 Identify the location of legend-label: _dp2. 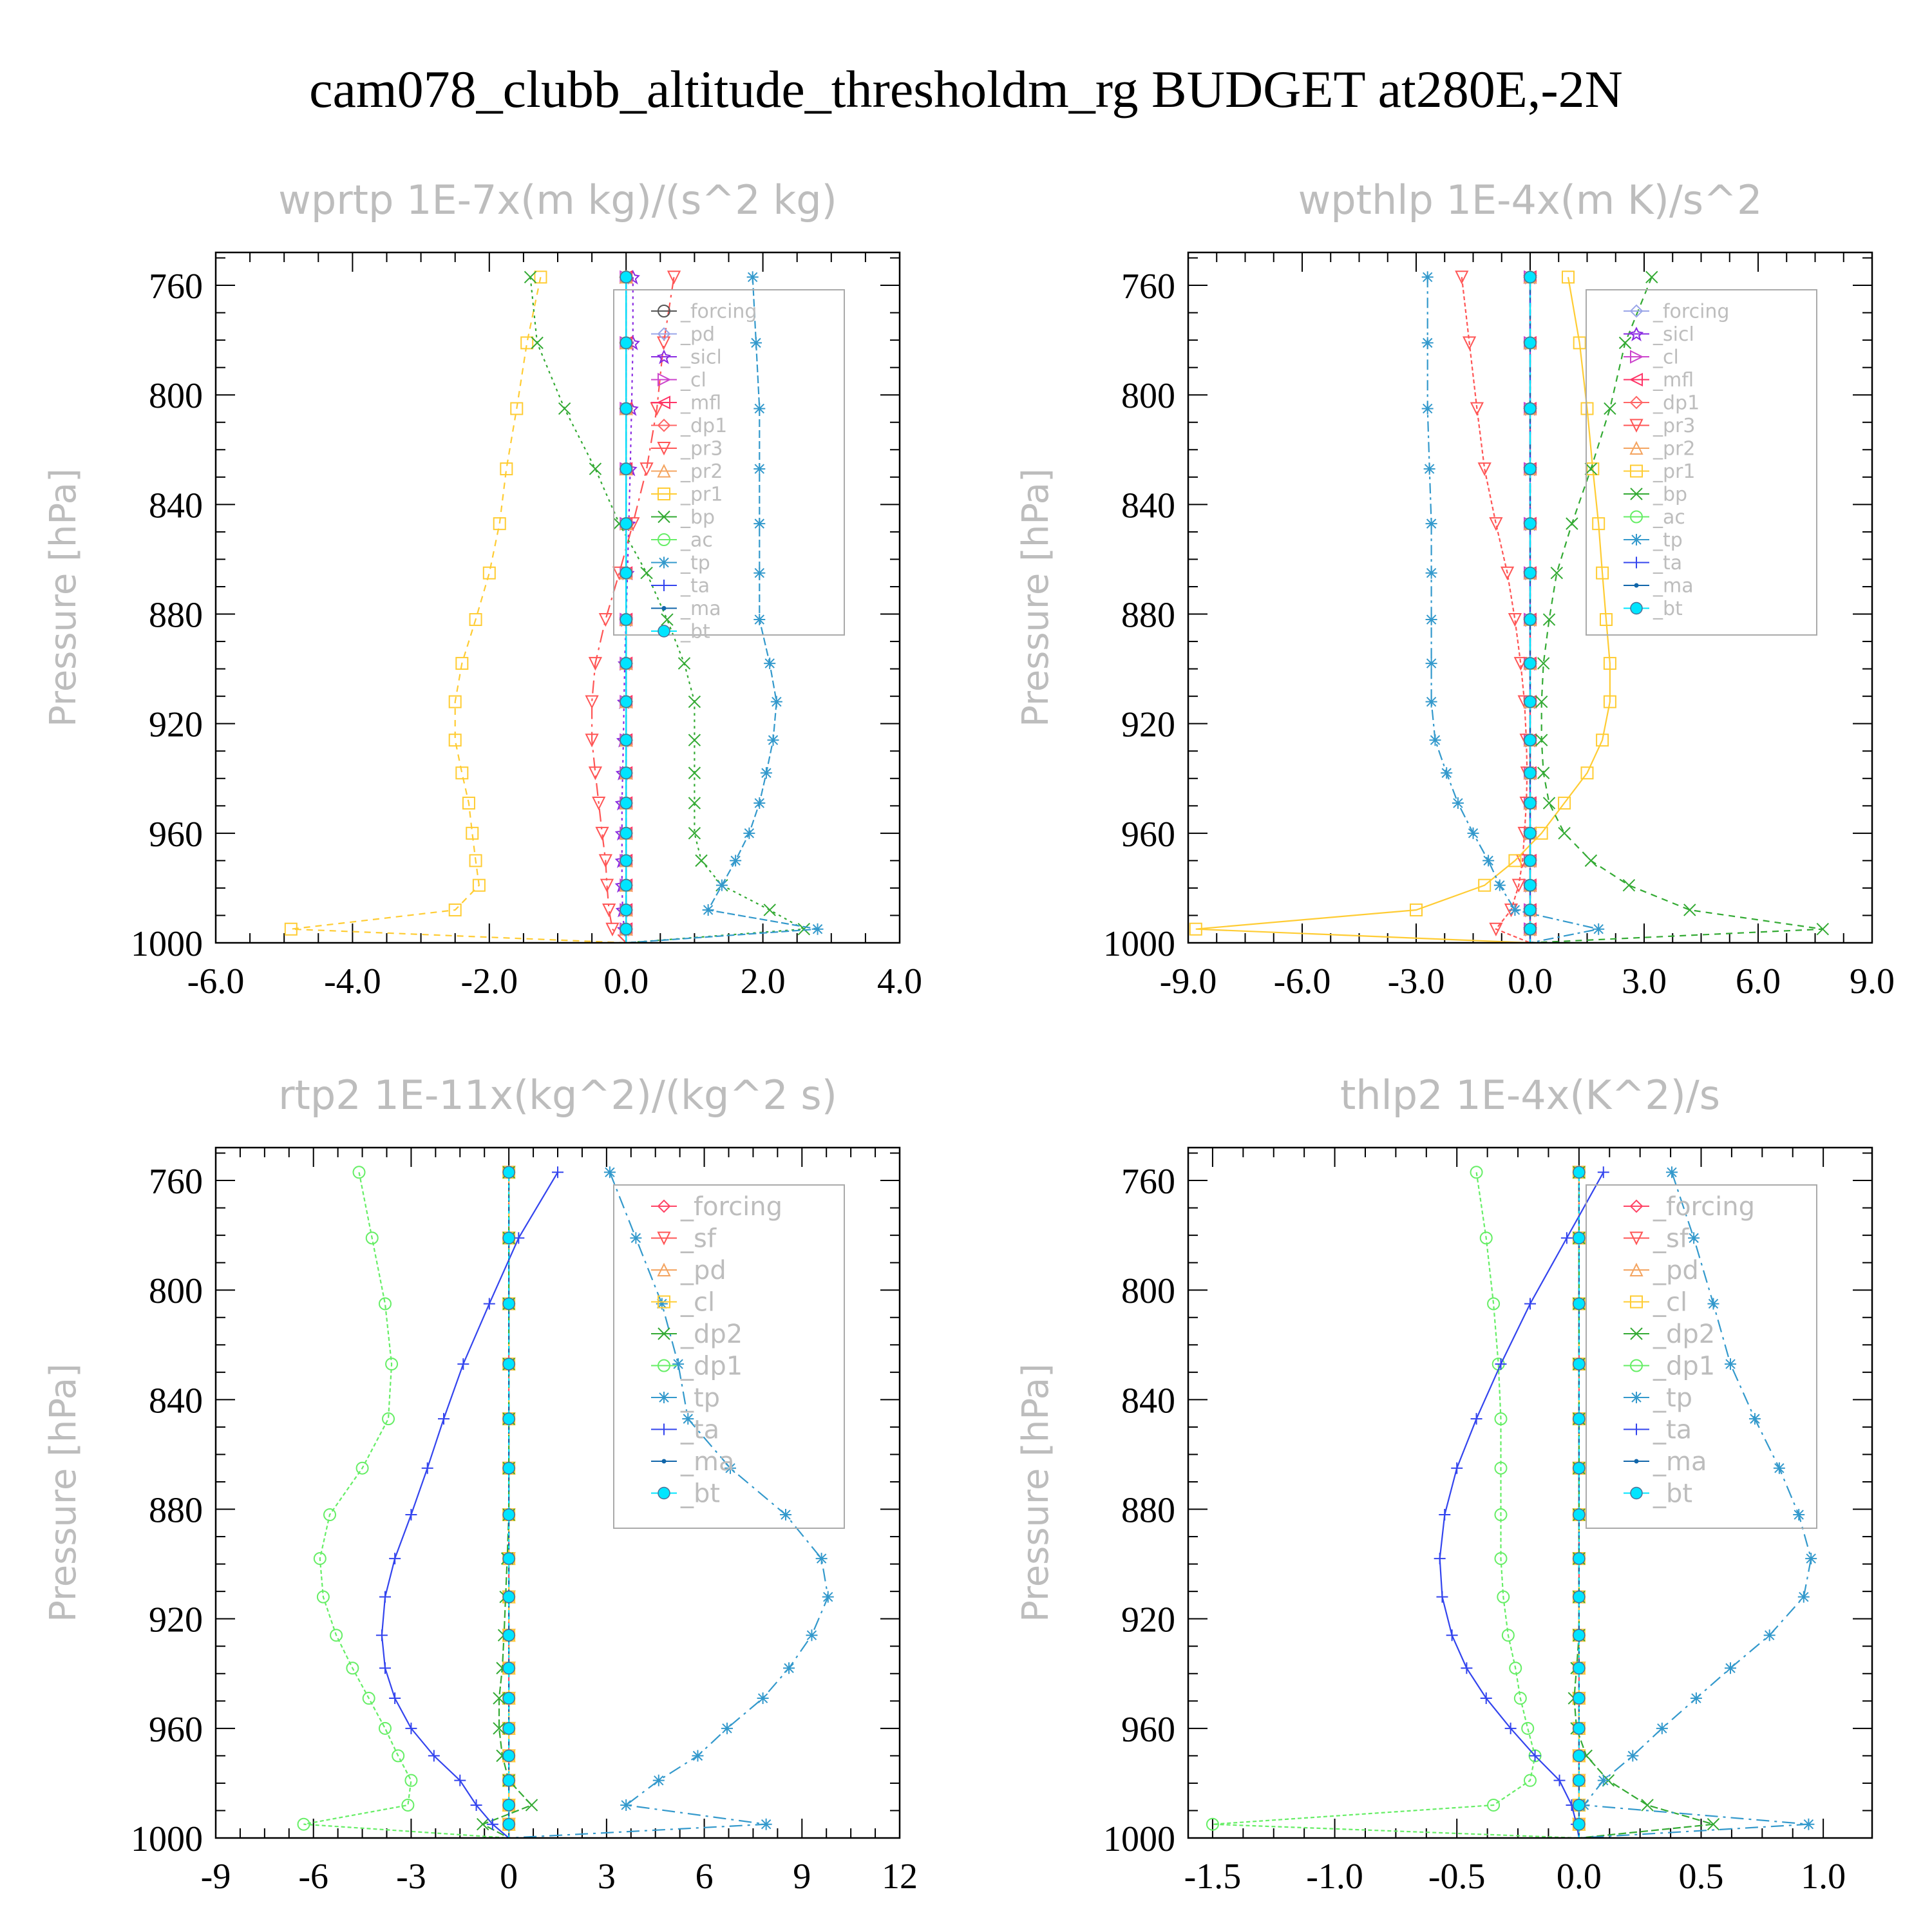
(712, 1335).